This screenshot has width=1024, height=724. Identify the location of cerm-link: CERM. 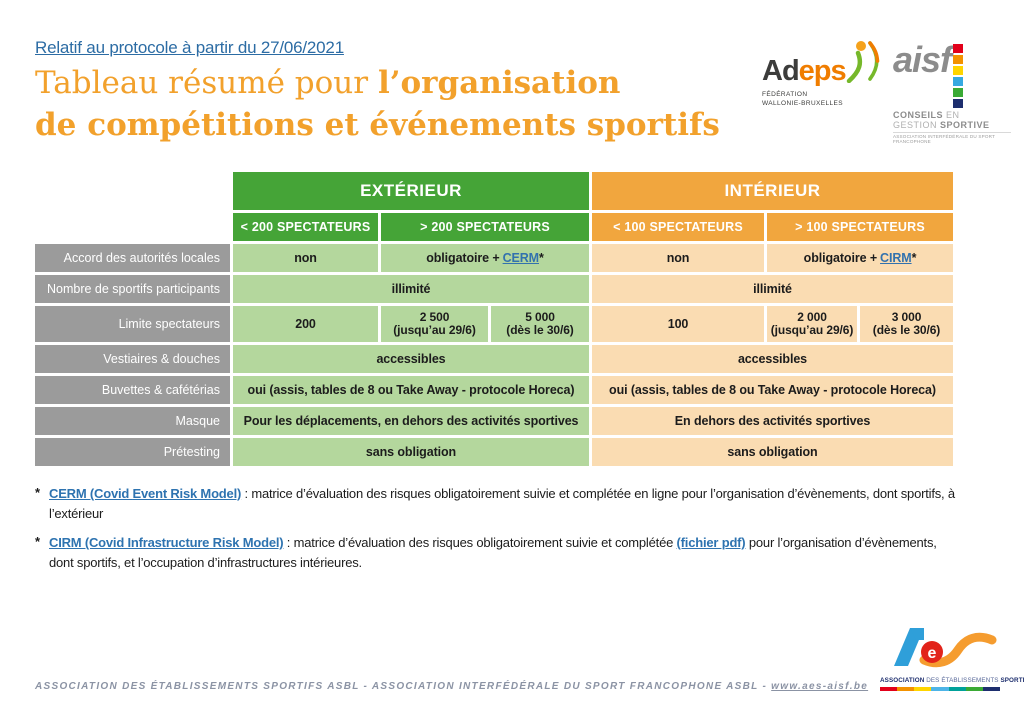
(521, 258).